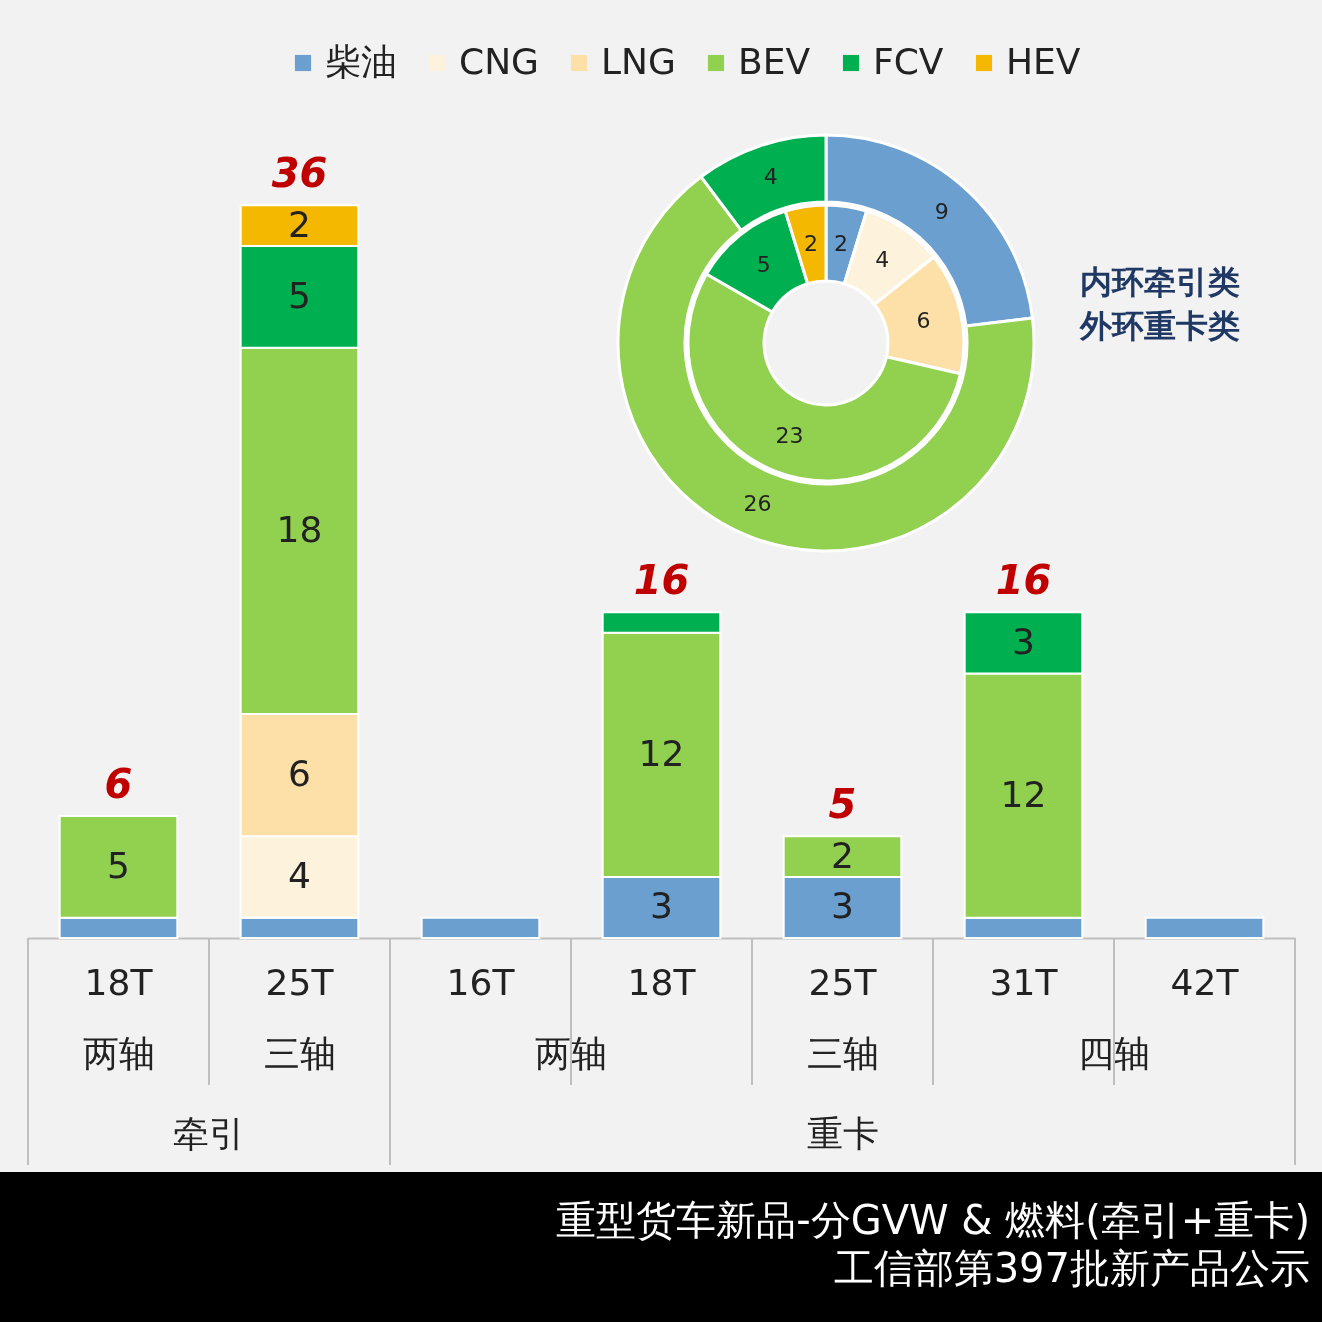 The height and width of the screenshot is (1322, 1322). What do you see at coordinates (1071, 1268) in the screenshot?
I see `text: 工信部第397批新产品公示` at bounding box center [1071, 1268].